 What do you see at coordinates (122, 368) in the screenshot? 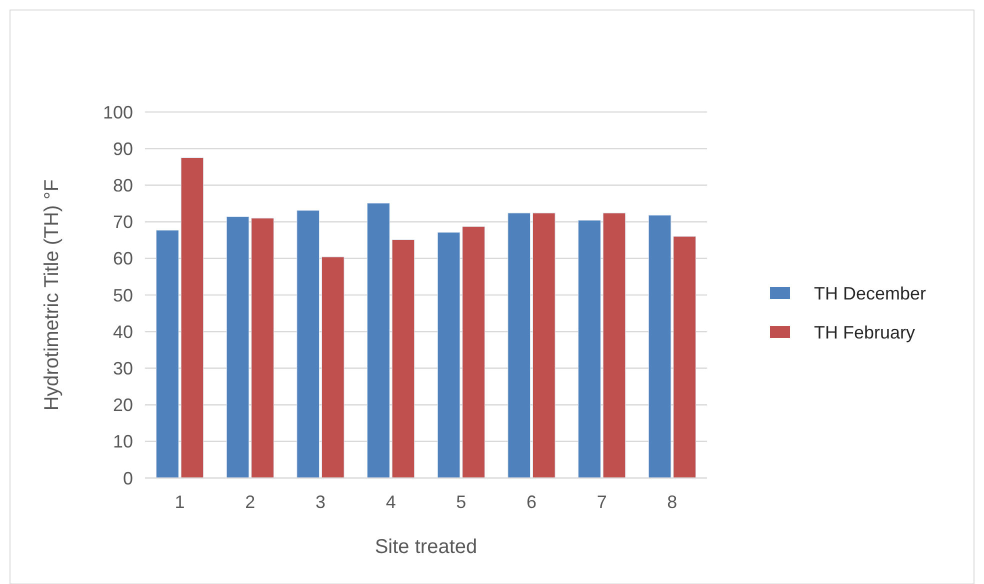
I see `y-tick-label: 30` at bounding box center [122, 368].